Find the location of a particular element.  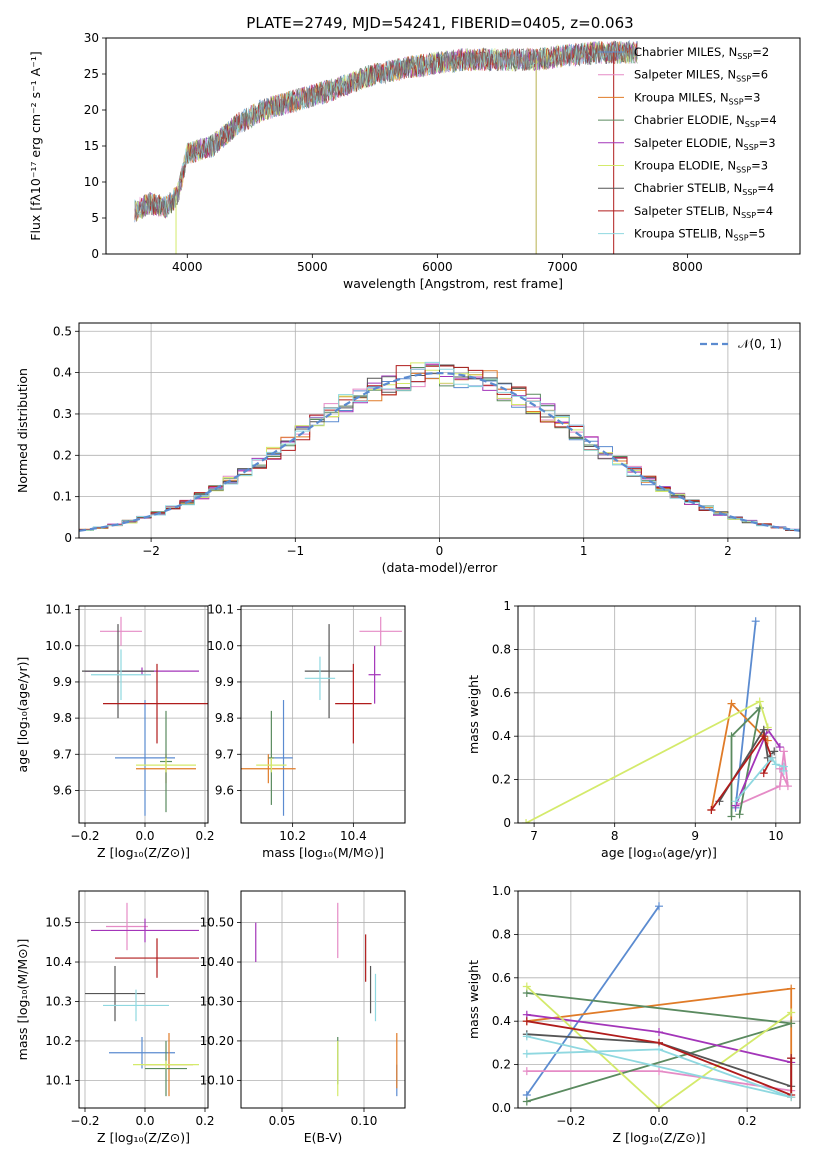

y-tick-label: 0.0 is located at coordinates (501, 1108).